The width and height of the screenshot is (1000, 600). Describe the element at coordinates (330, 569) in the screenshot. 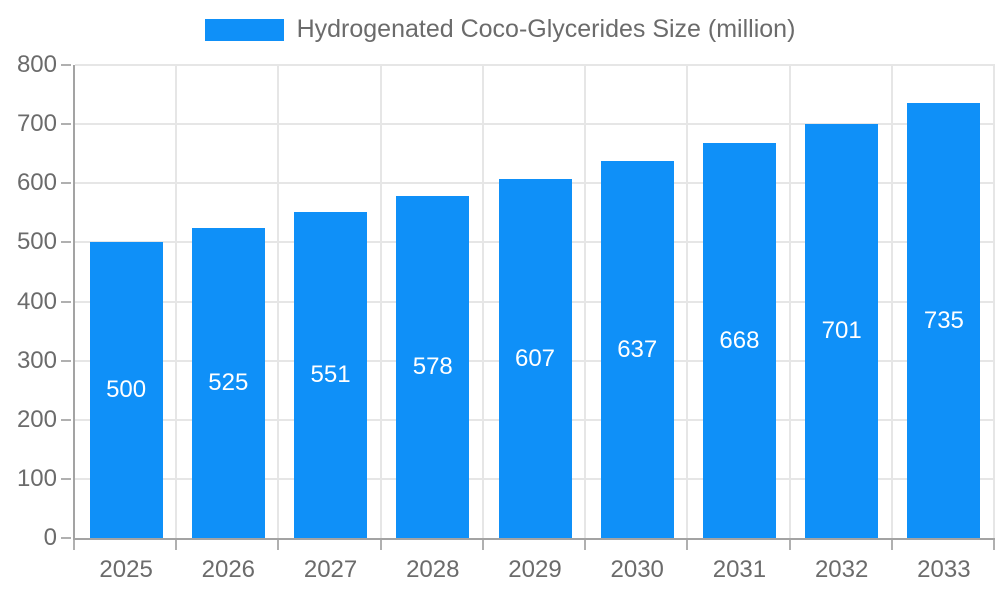

I see `x-tick-label: 2027` at that location.